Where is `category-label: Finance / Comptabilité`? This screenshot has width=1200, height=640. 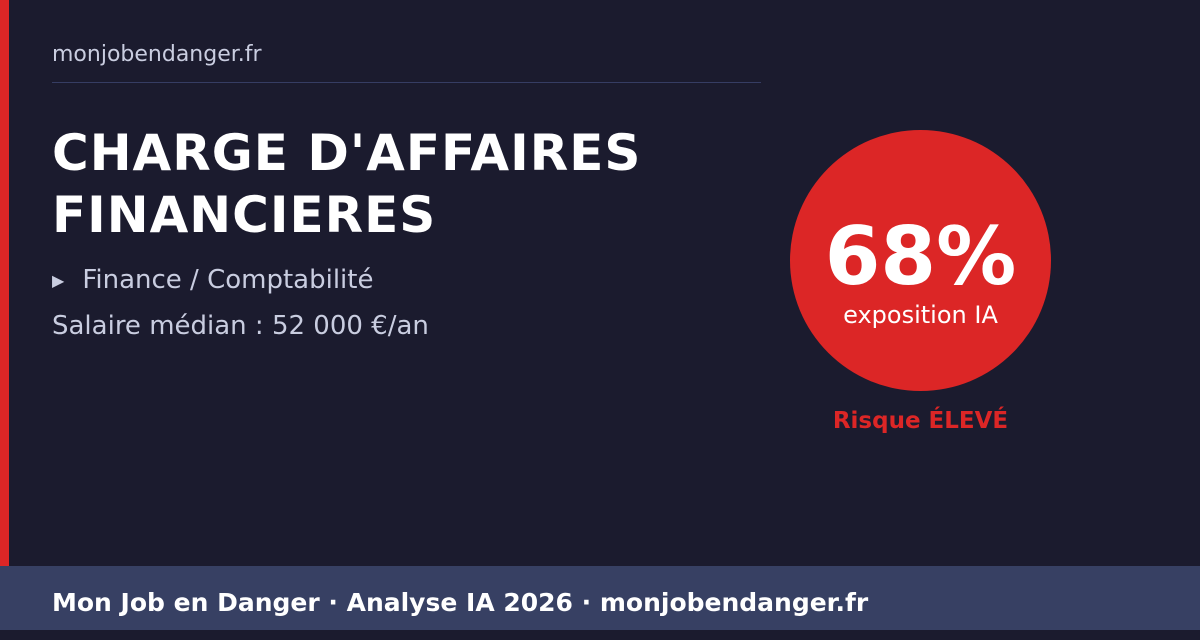
category-label: Finance / Comptabilité is located at coordinates (228, 280).